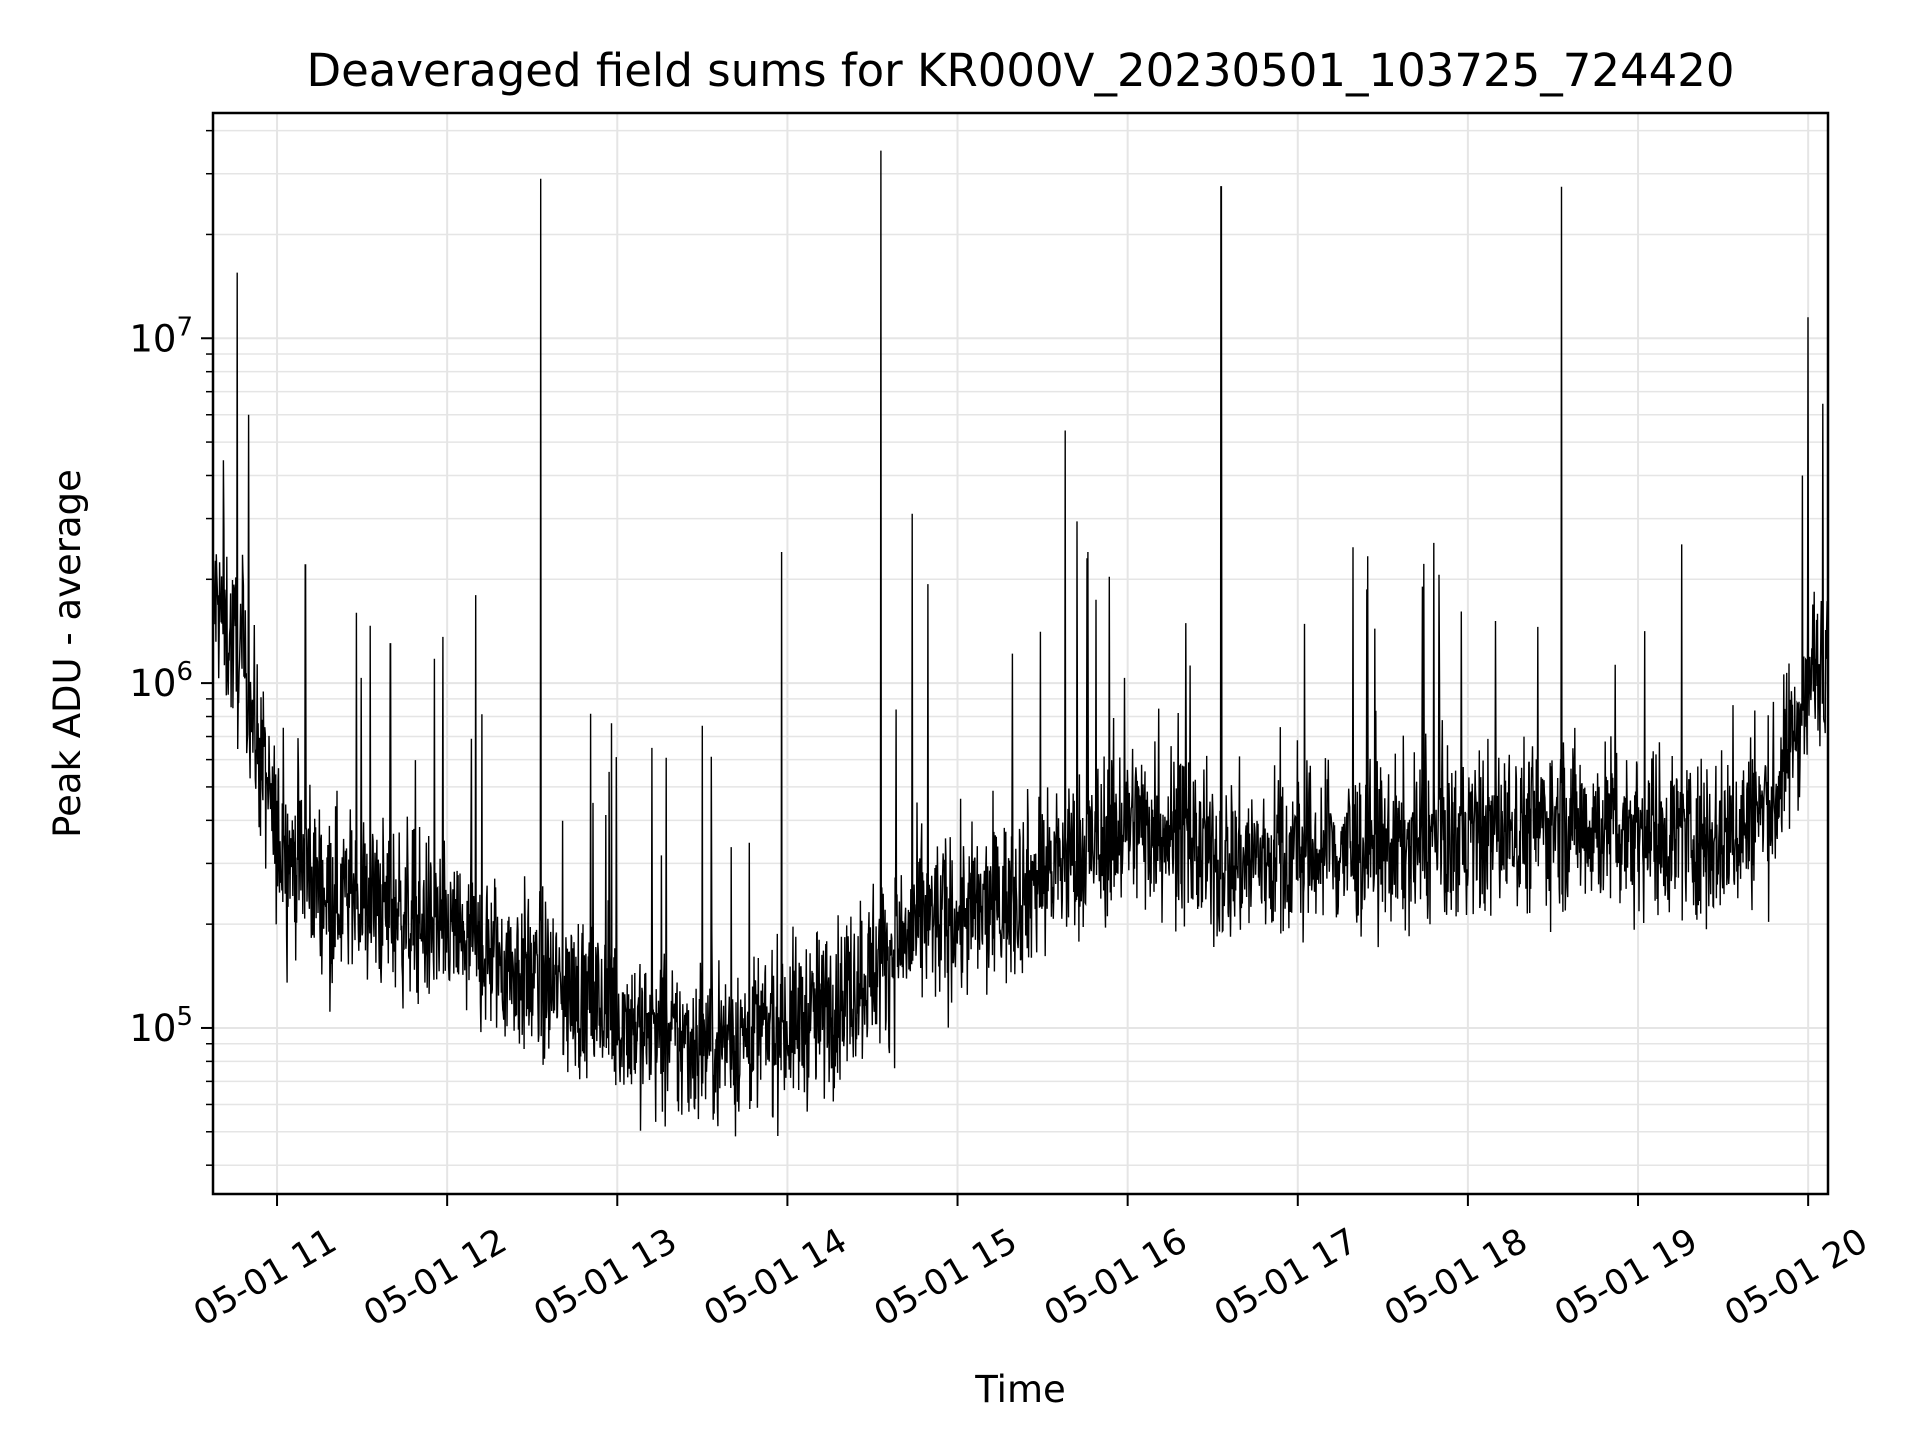 This screenshot has height=1440, width=1920. Describe the element at coordinates (161, 681) in the screenshot. I see `y-tick-label: 106` at that location.